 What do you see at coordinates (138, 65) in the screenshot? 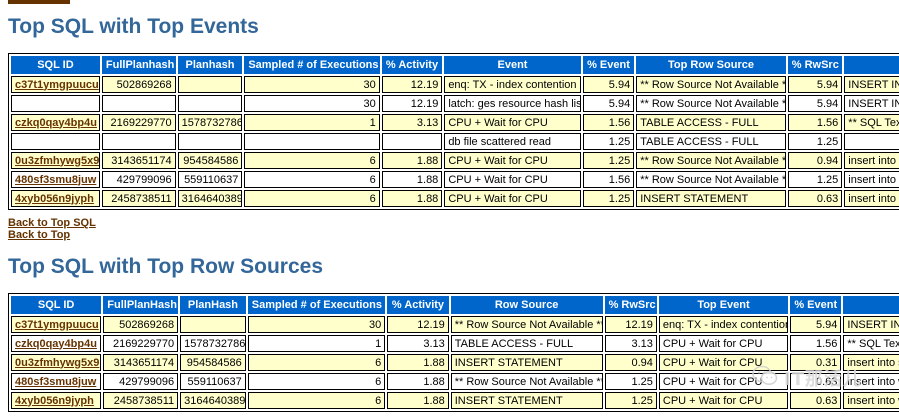
I see `col-header: FullPlanhash` at bounding box center [138, 65].